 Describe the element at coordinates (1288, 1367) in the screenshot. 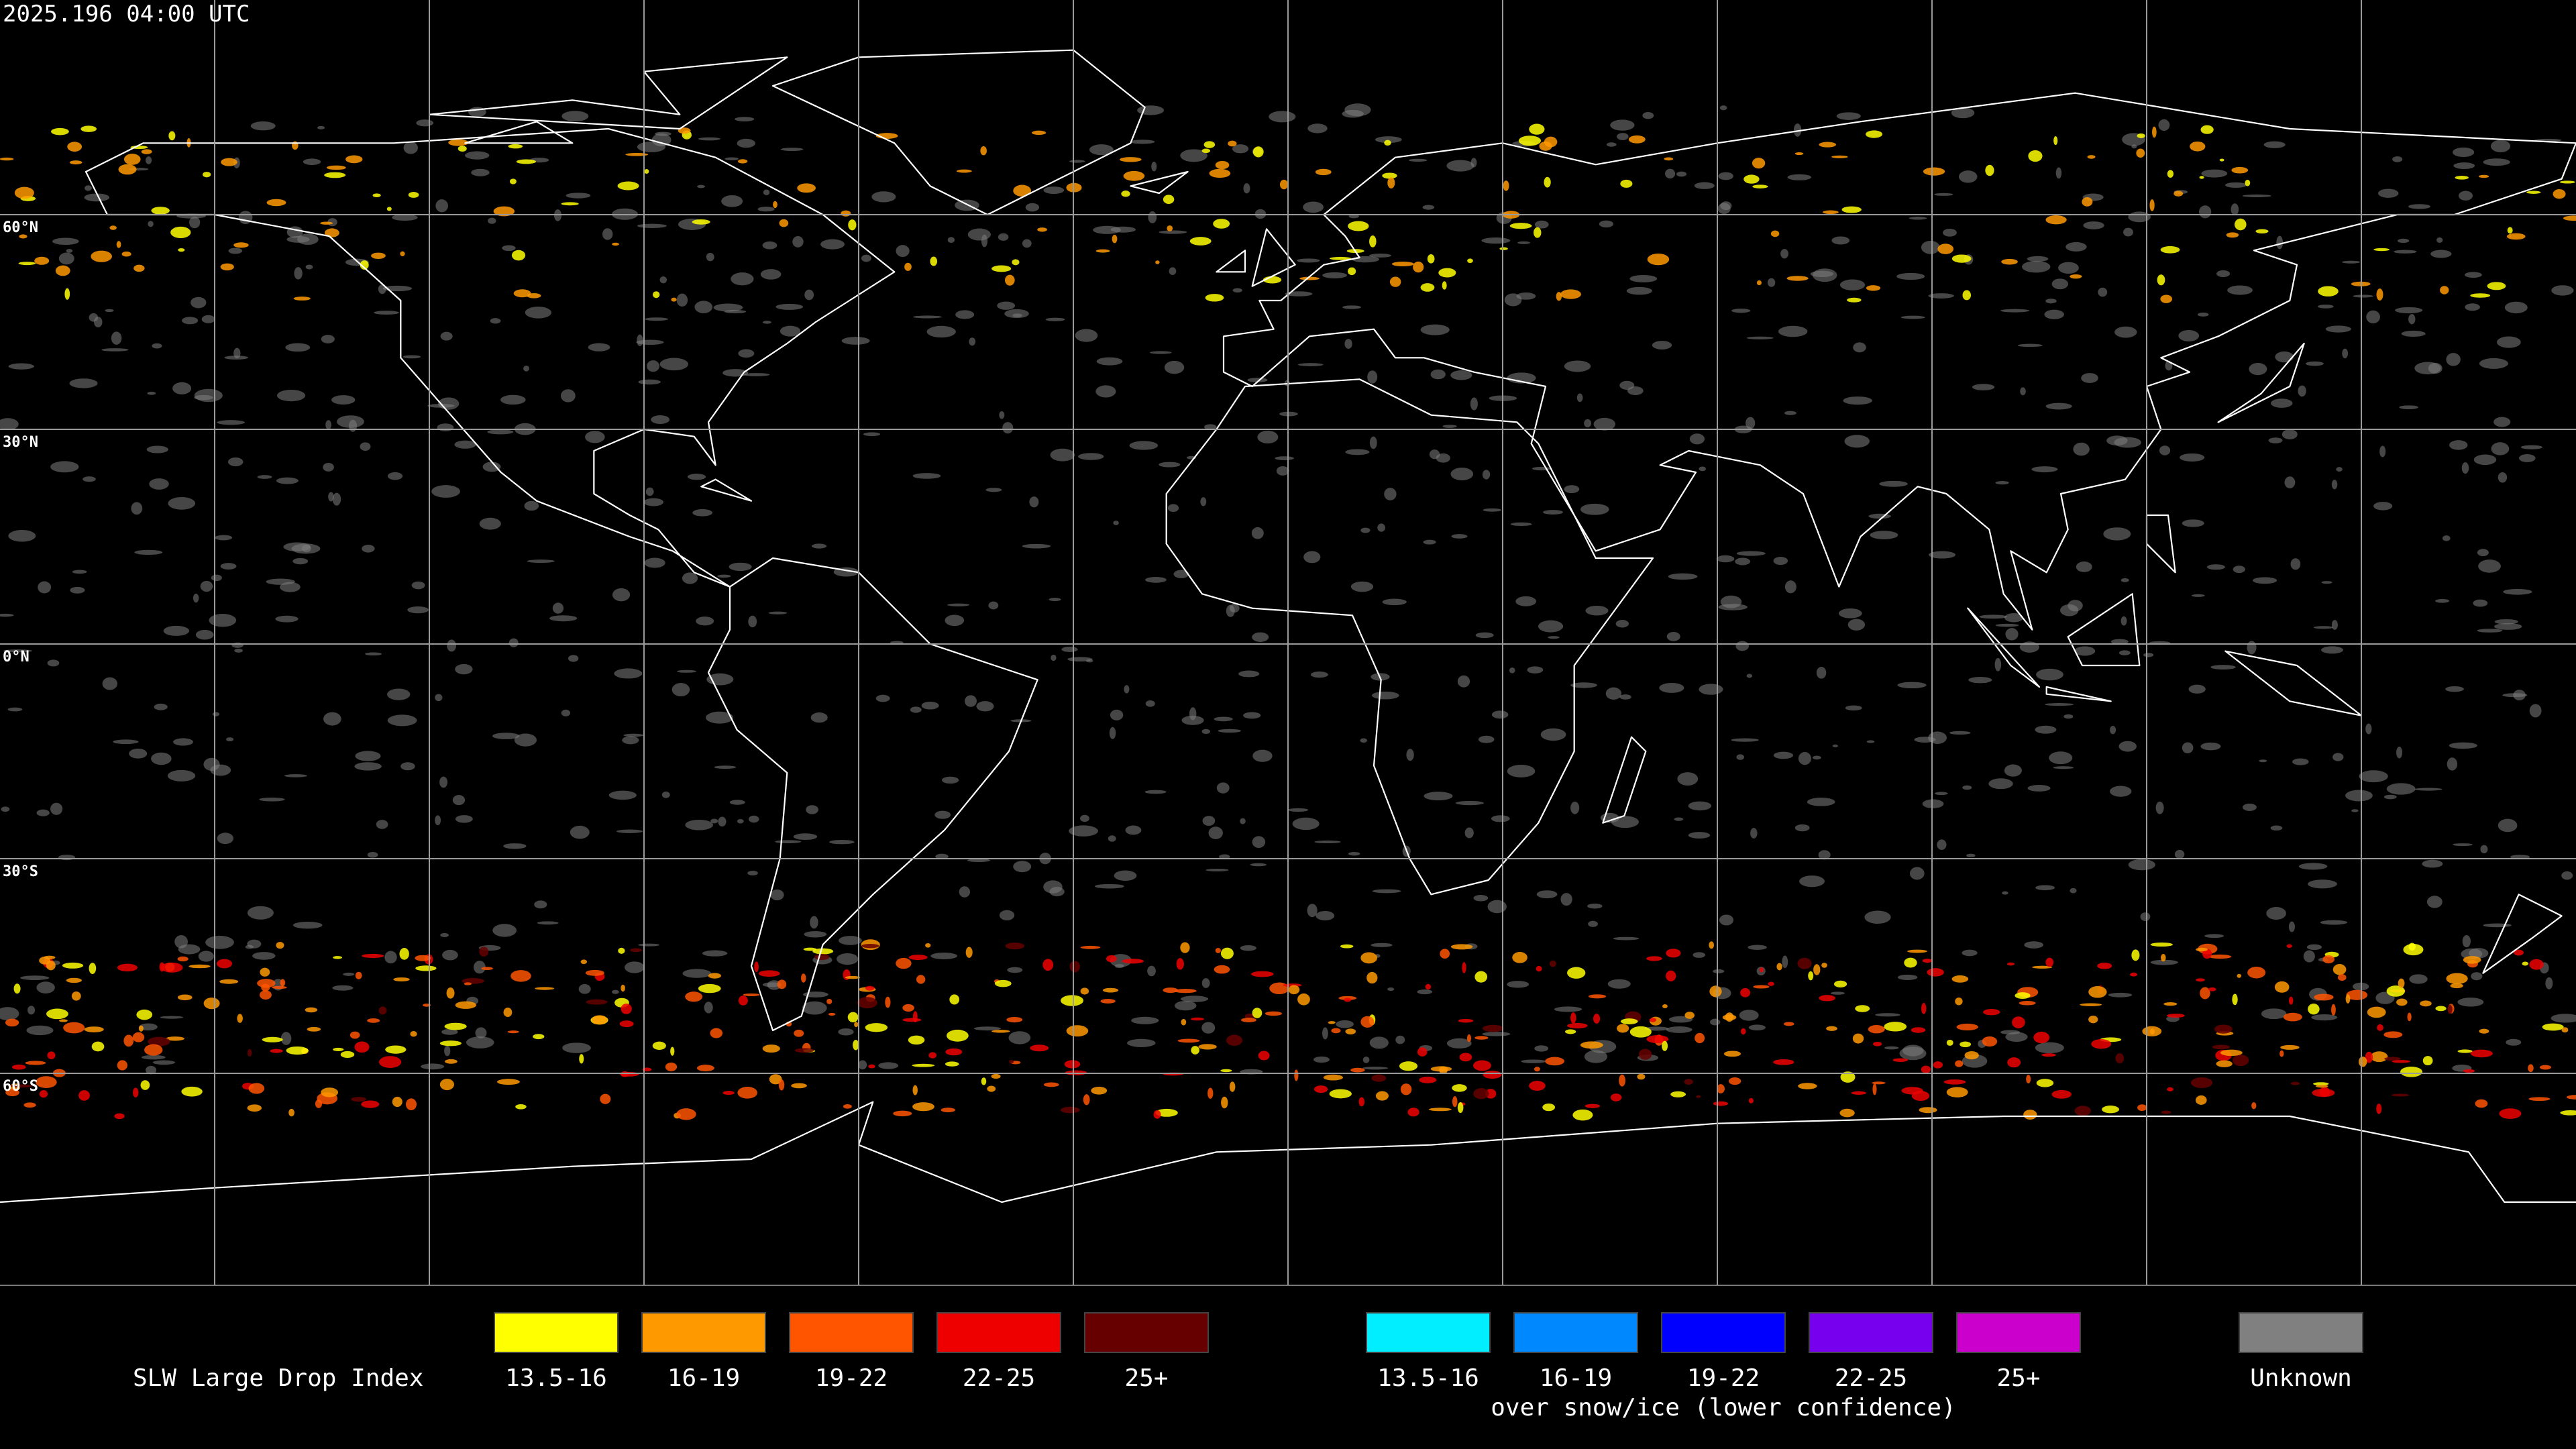

I see `legend-background` at that location.